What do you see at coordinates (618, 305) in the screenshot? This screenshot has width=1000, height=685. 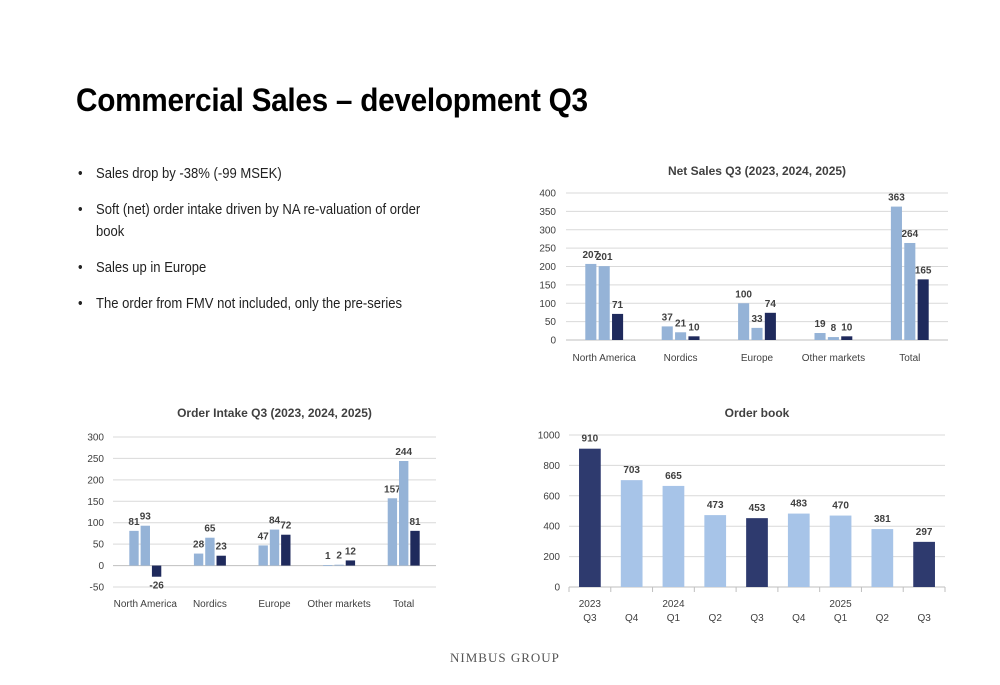 I see `data-label: 71` at bounding box center [618, 305].